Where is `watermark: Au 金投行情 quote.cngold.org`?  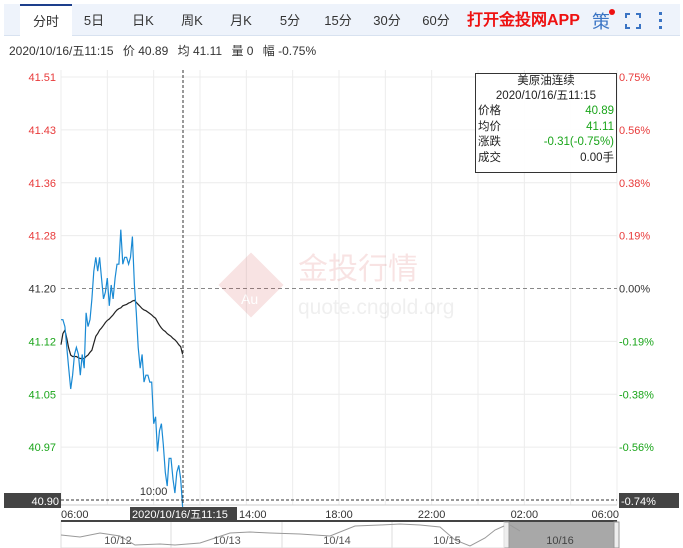
watermark: Au 金投行情 quote.cngold.org is located at coordinates (336, 285).